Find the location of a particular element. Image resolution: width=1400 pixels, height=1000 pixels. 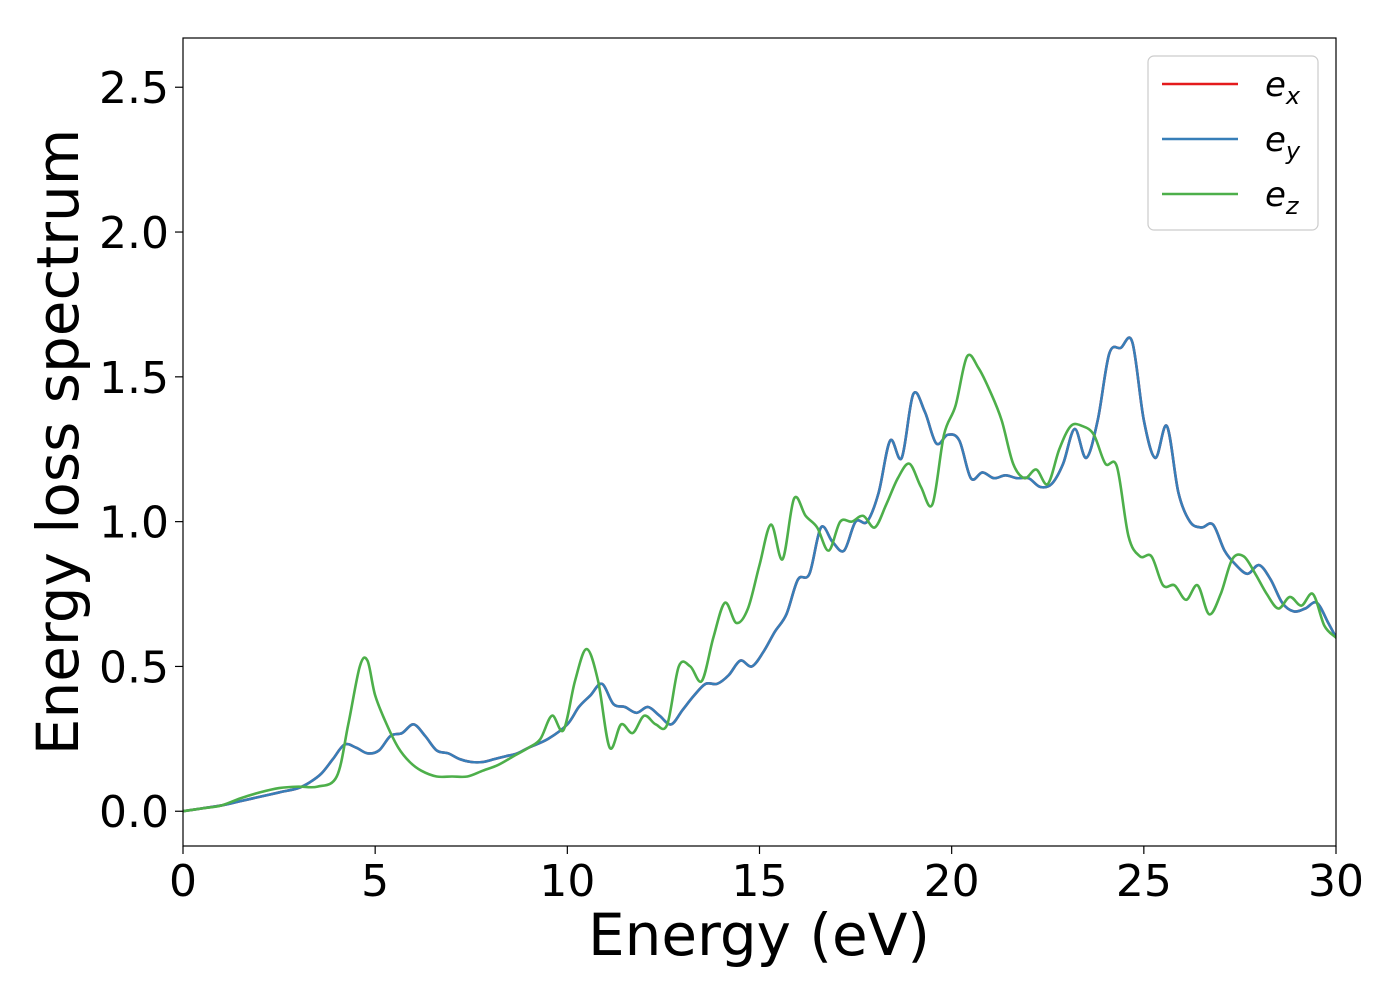

x-tick-label: 0 is located at coordinates (183, 881).